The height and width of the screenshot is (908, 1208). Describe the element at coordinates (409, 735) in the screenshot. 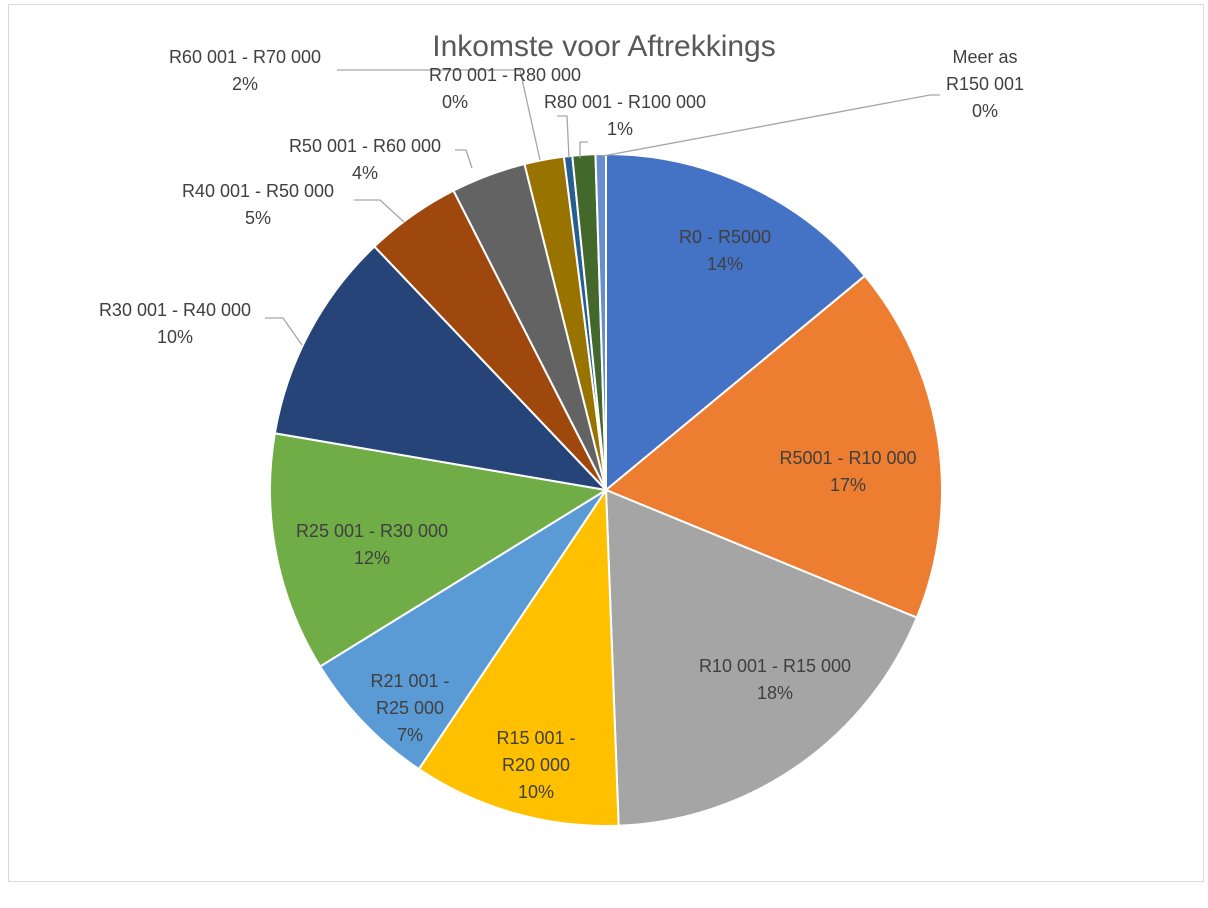

I see `value-label: 7%` at that location.